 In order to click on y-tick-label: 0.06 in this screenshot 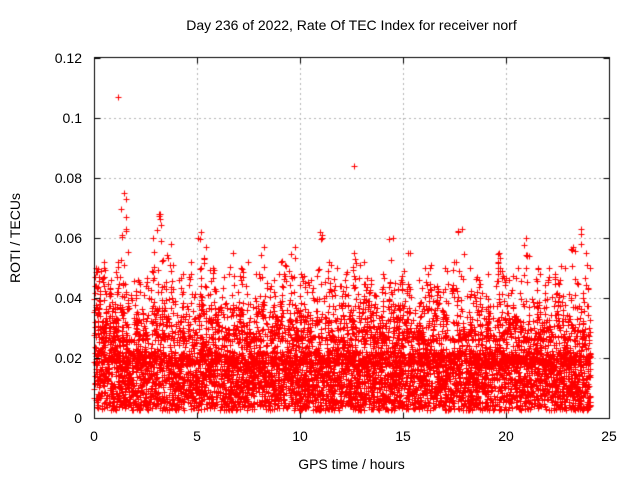, I will do `click(68, 238)`.